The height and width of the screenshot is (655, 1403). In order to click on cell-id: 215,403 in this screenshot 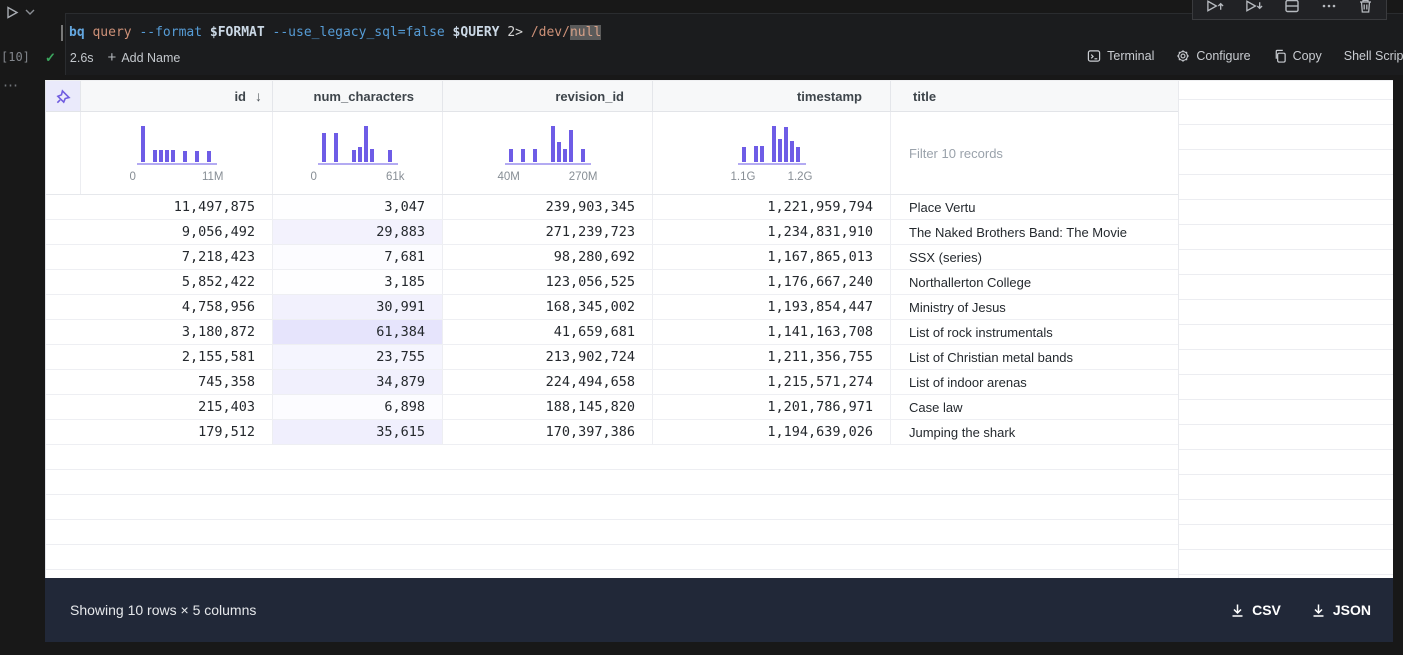, I will do `click(159, 407)`.